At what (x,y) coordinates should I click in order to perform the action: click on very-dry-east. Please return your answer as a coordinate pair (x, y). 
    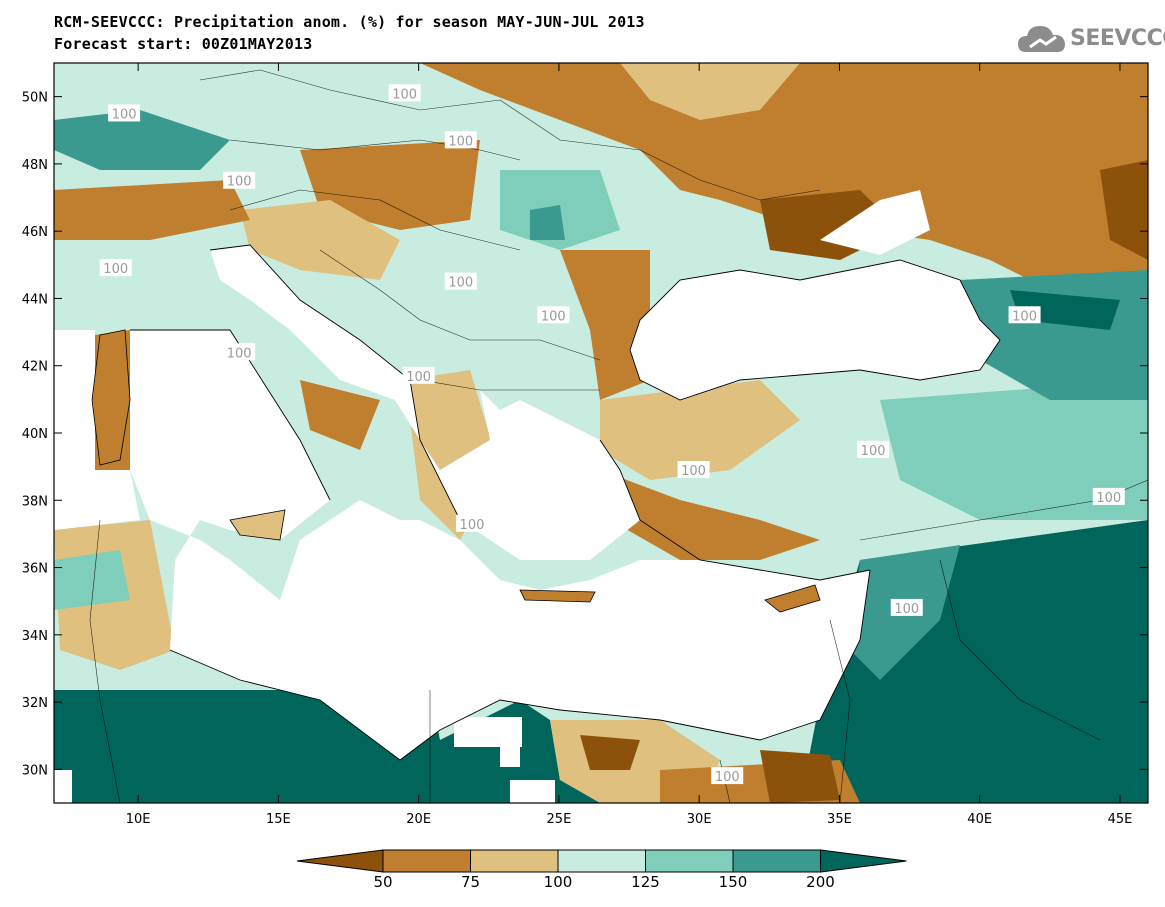
    Looking at the image, I should click on (1124, 210).